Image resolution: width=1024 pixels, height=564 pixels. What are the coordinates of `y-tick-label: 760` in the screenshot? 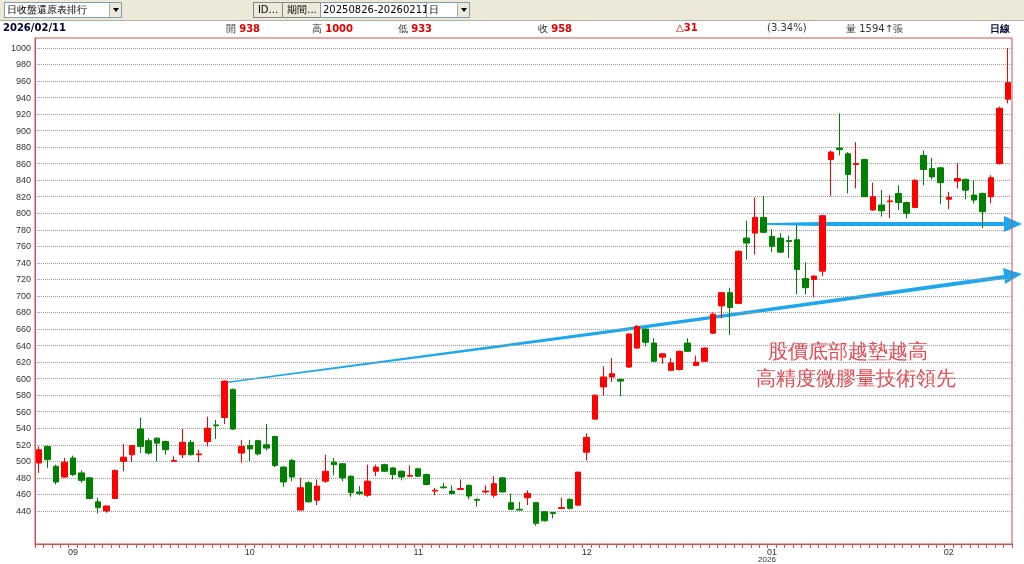 It's located at (23, 246).